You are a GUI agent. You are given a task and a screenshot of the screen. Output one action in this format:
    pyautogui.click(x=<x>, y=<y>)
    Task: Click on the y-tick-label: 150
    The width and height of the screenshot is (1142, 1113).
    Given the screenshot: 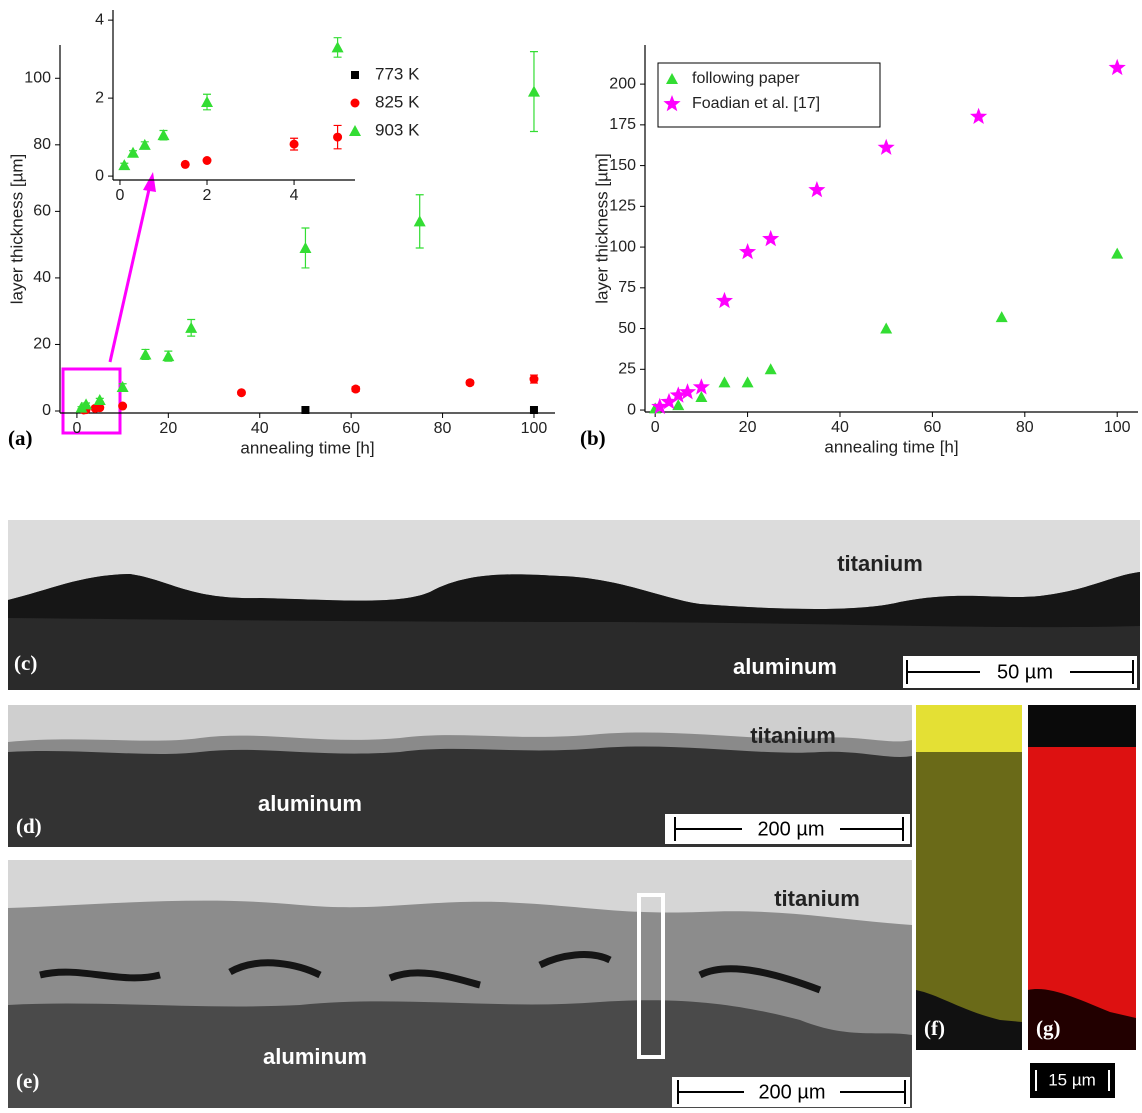 What is the action you would take?
    pyautogui.click(x=622, y=165)
    